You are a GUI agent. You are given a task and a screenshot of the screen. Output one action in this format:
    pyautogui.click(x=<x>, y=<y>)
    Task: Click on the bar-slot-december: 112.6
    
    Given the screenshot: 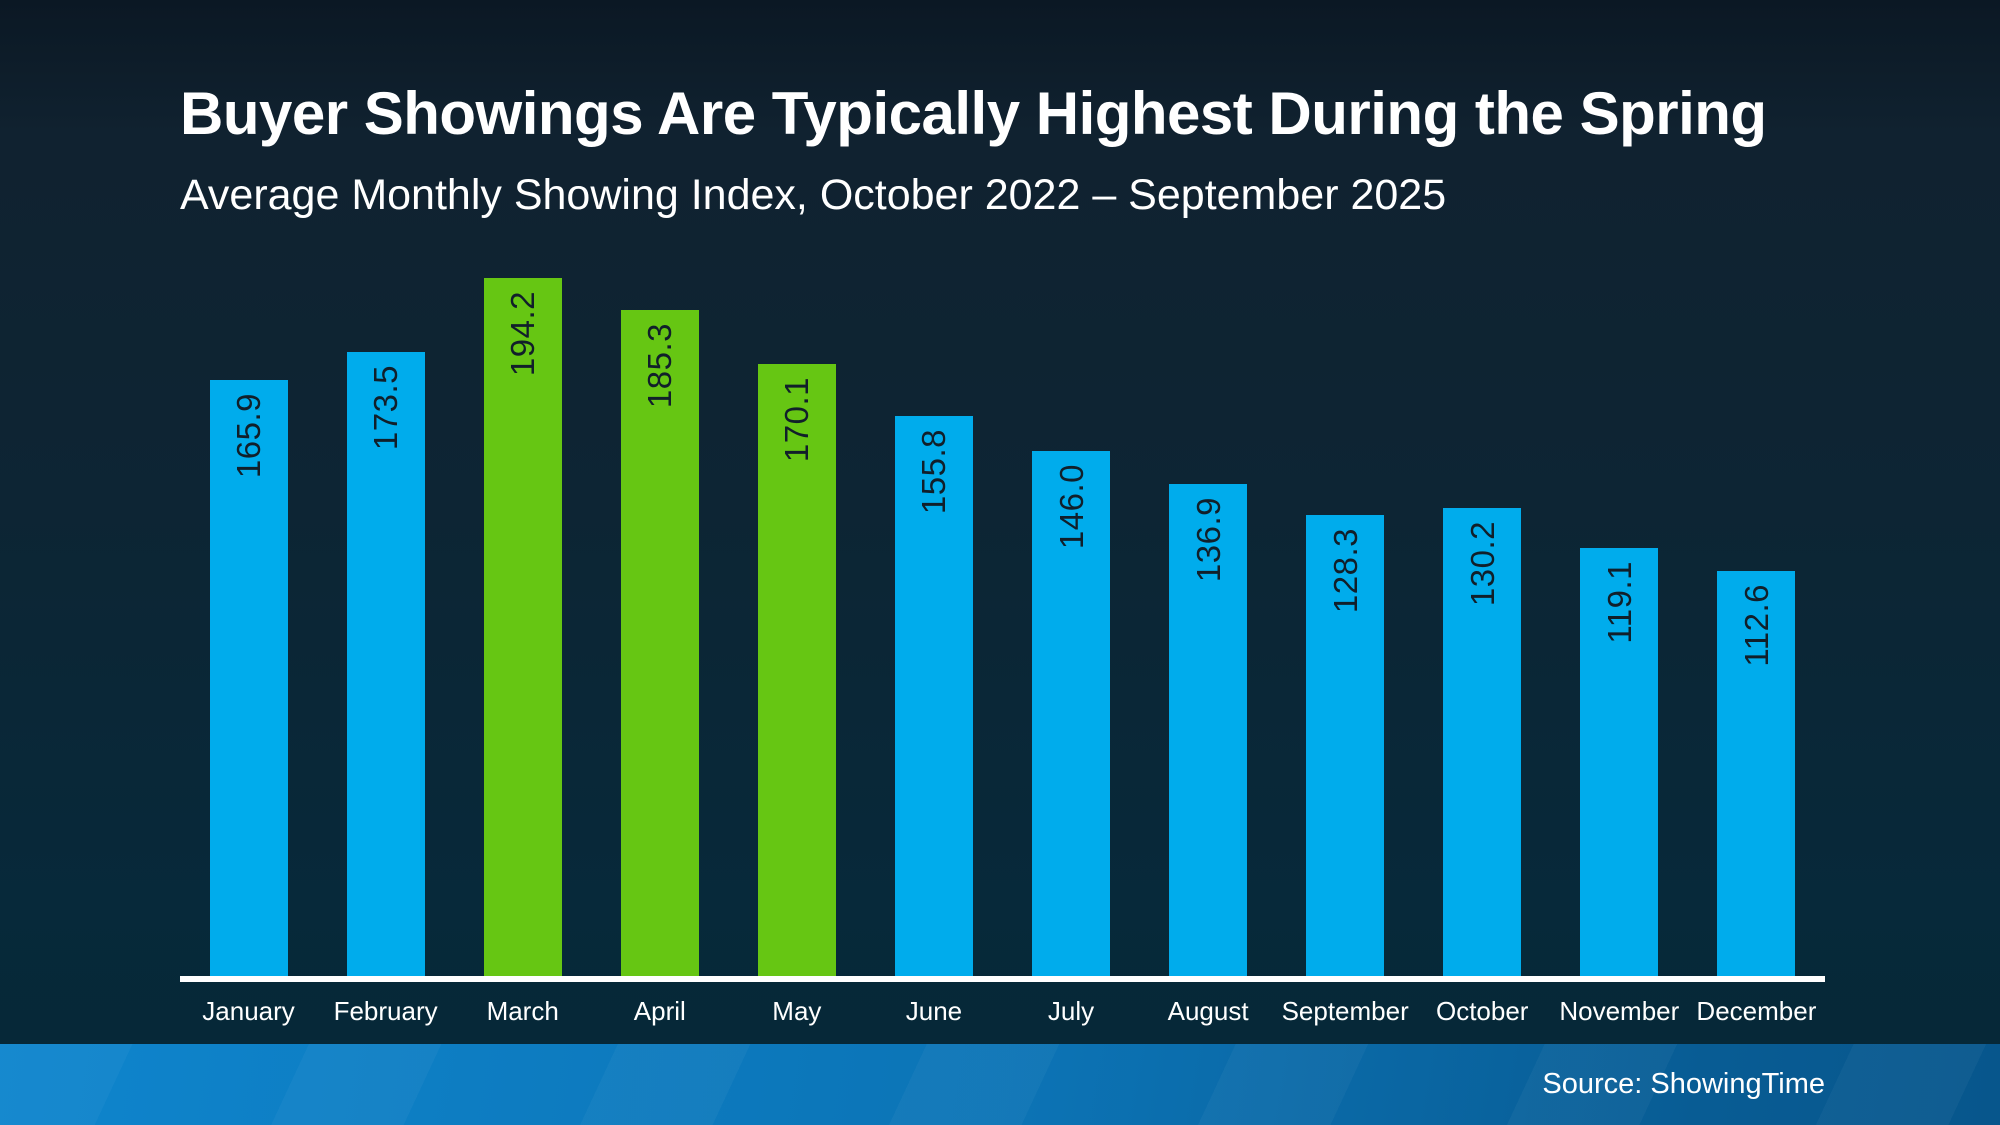 What is the action you would take?
    pyautogui.click(x=1756, y=598)
    